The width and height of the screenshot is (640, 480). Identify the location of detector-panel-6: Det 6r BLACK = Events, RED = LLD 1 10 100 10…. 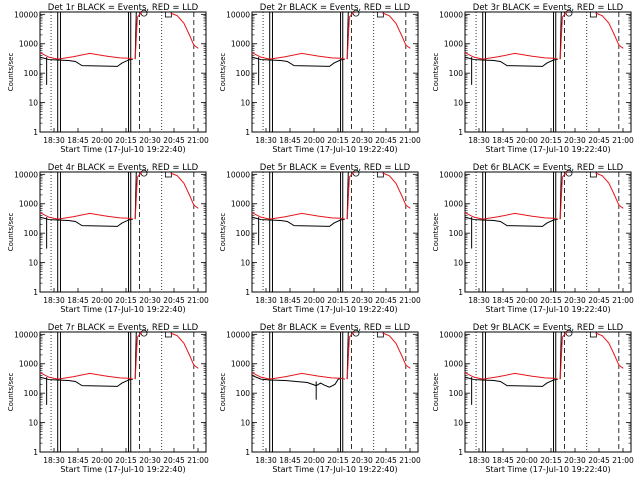
(533, 238).